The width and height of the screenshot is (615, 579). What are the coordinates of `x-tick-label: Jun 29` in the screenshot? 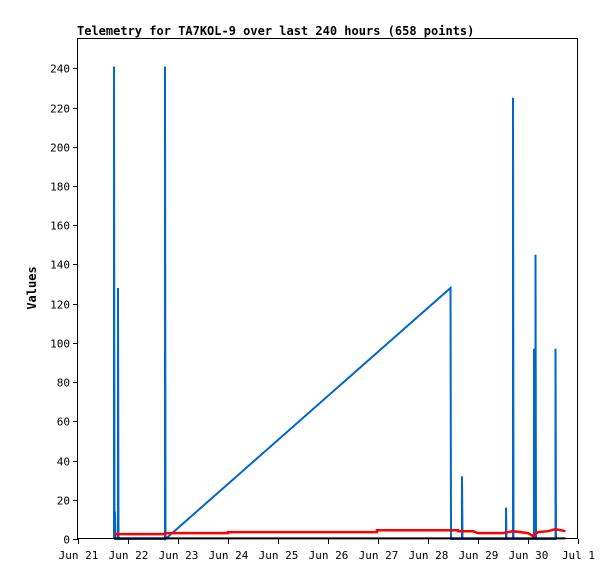 It's located at (479, 555).